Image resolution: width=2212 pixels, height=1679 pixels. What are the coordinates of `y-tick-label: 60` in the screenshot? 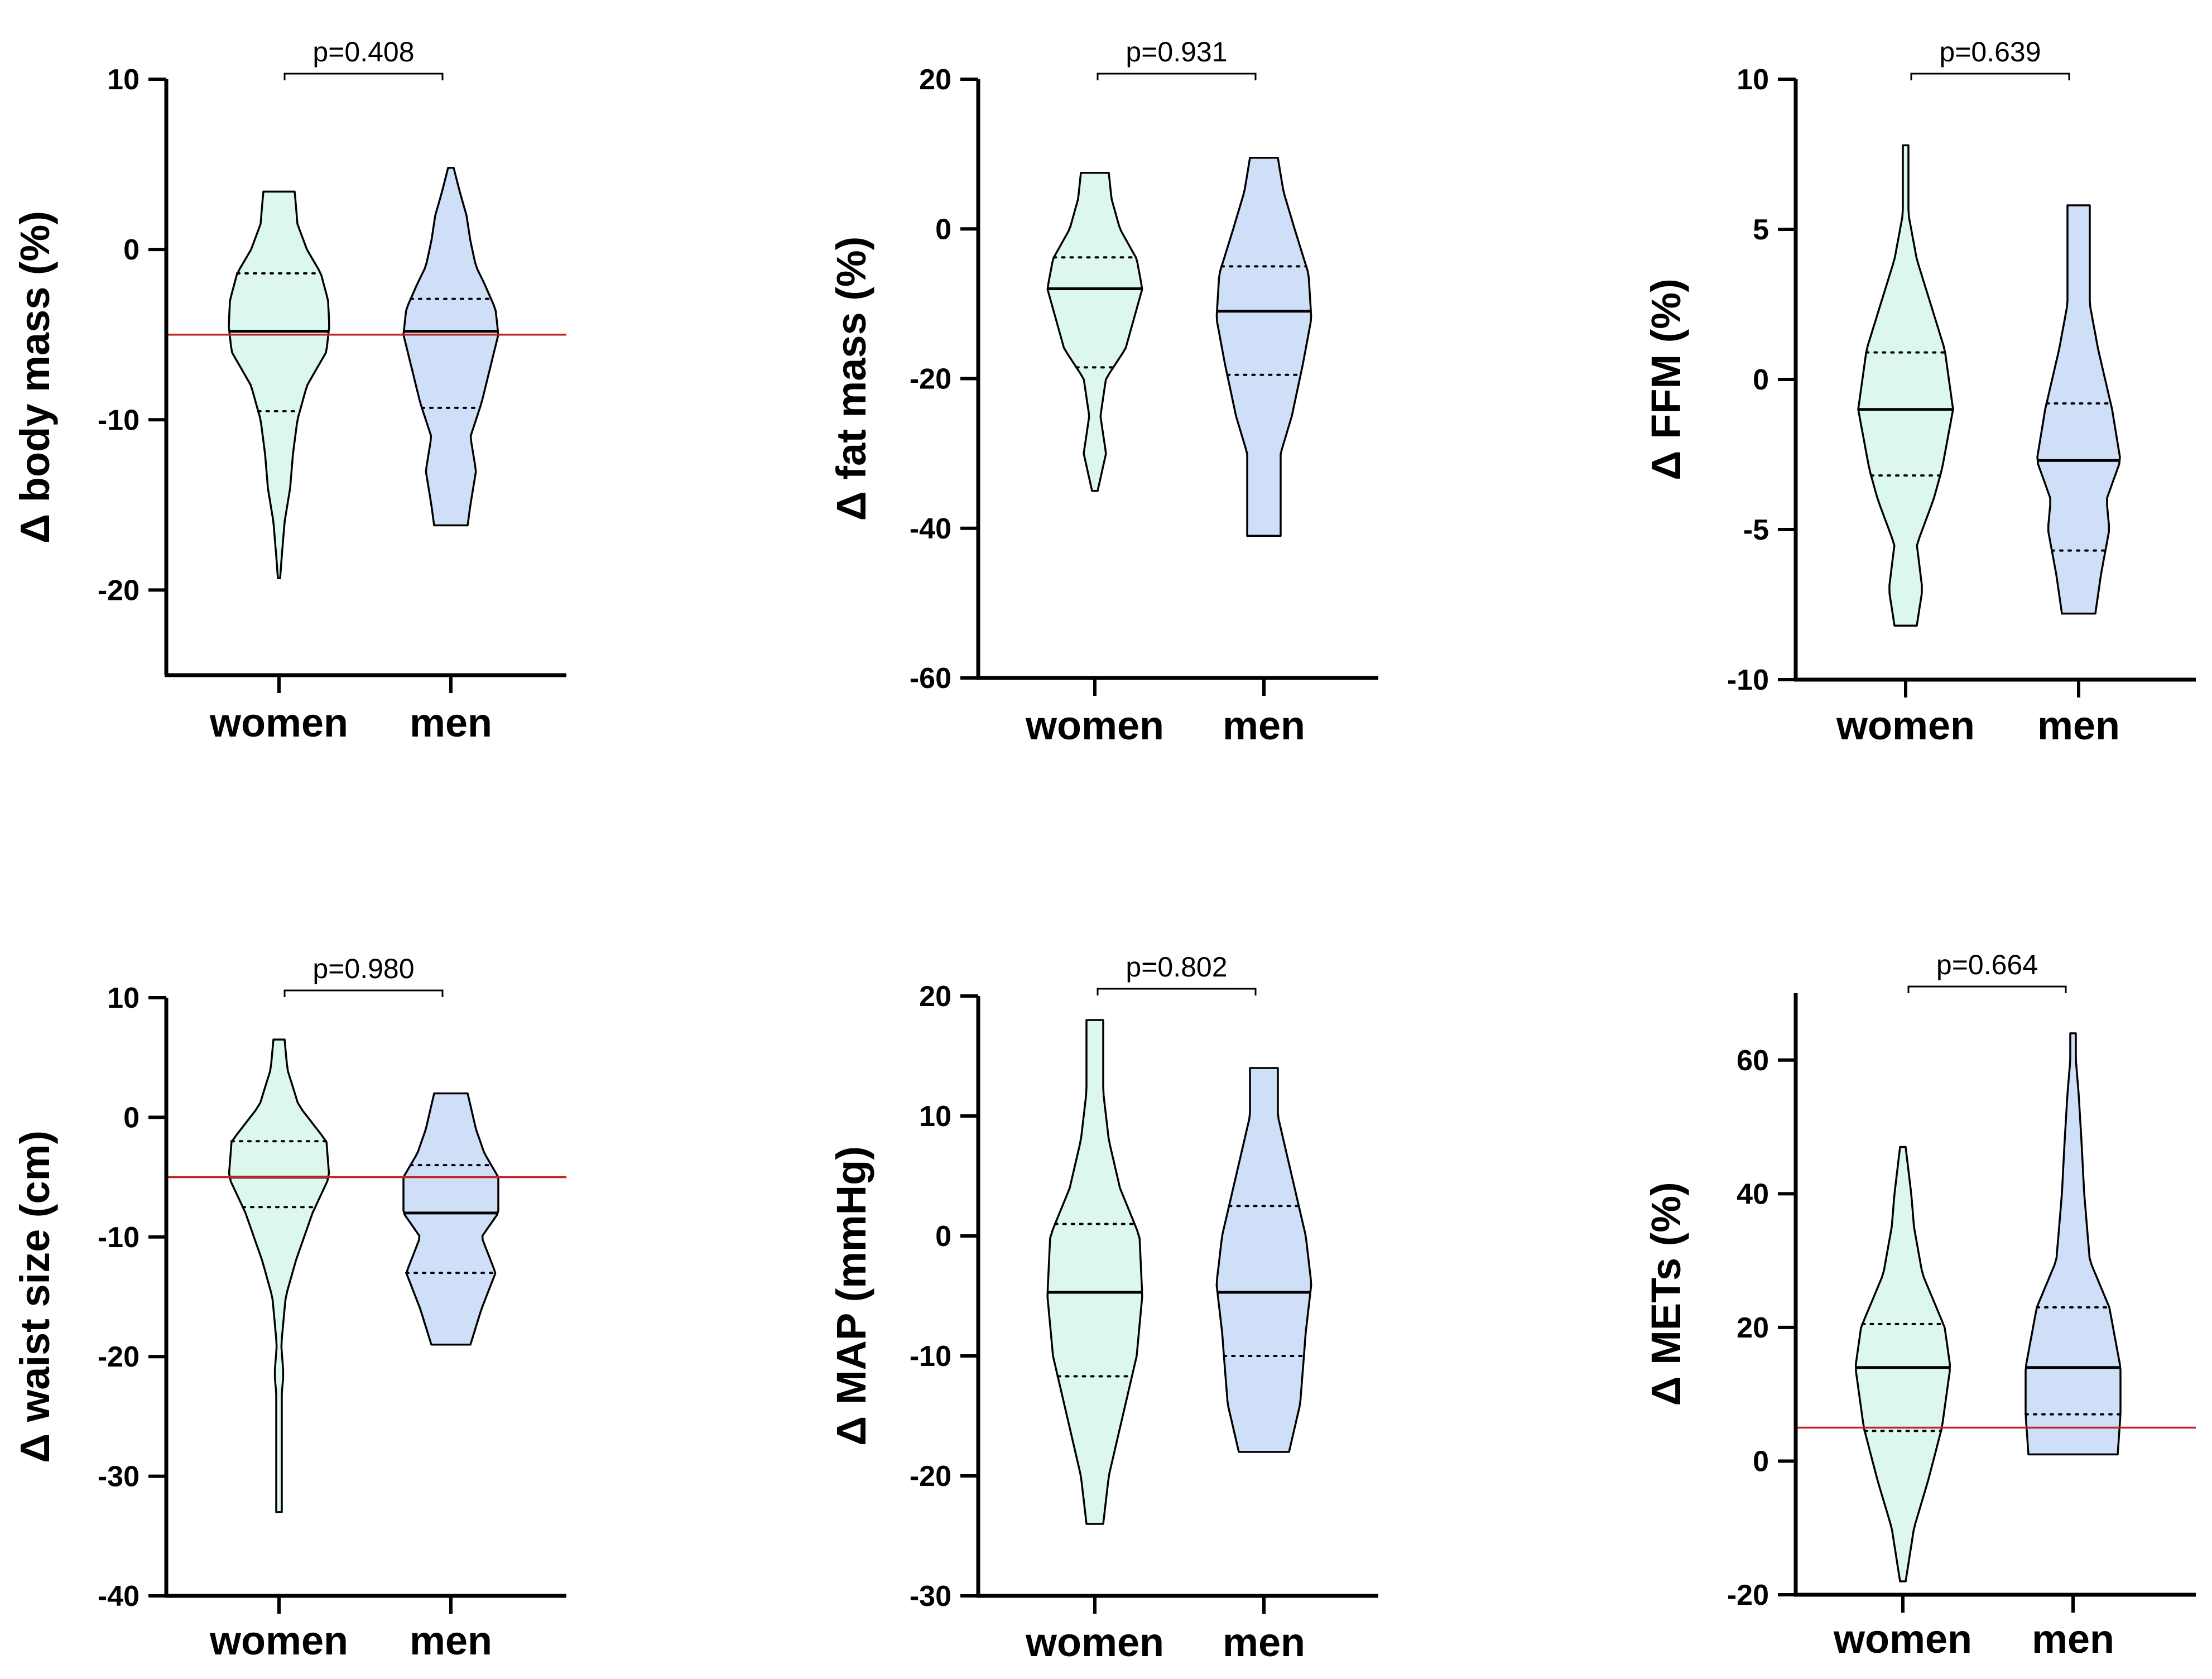 It's located at (1753, 1061).